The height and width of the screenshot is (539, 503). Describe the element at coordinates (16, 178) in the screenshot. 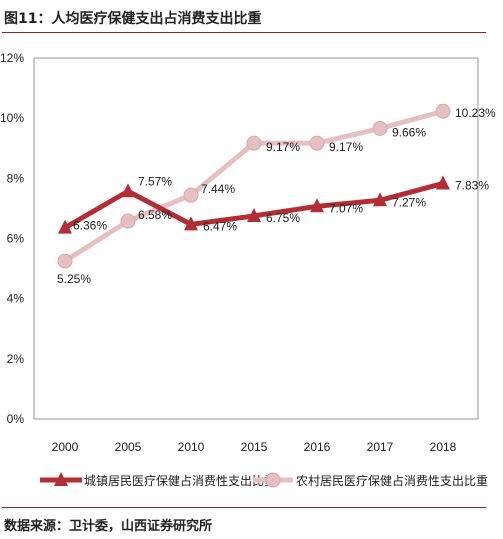

I see `y-tick-label: 8%` at that location.